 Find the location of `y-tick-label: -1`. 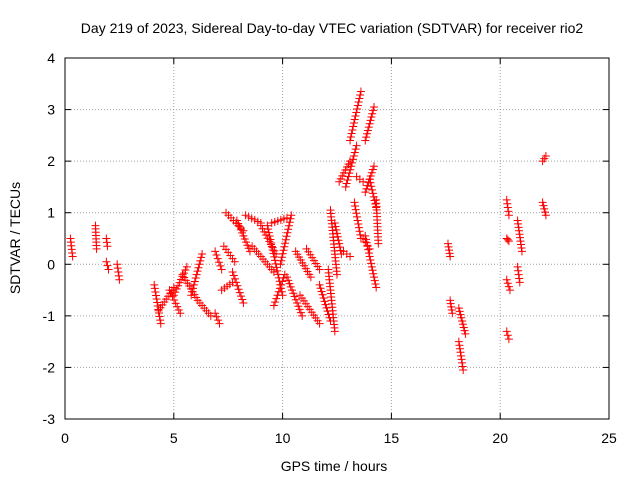

y-tick-label: -1 is located at coordinates (49, 316).